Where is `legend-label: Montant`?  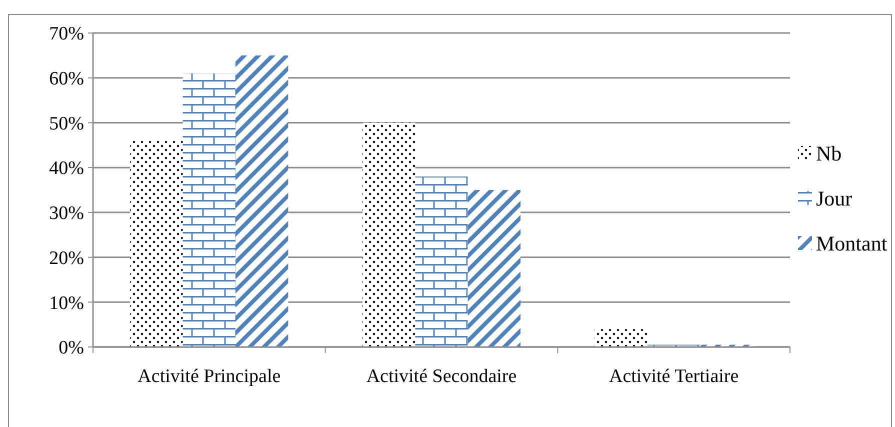 legend-label: Montant is located at coordinates (852, 243).